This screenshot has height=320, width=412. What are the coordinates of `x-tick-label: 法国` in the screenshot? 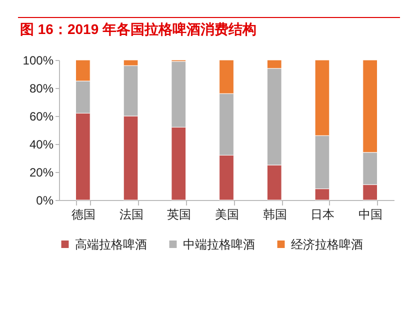 It's located at (131, 215).